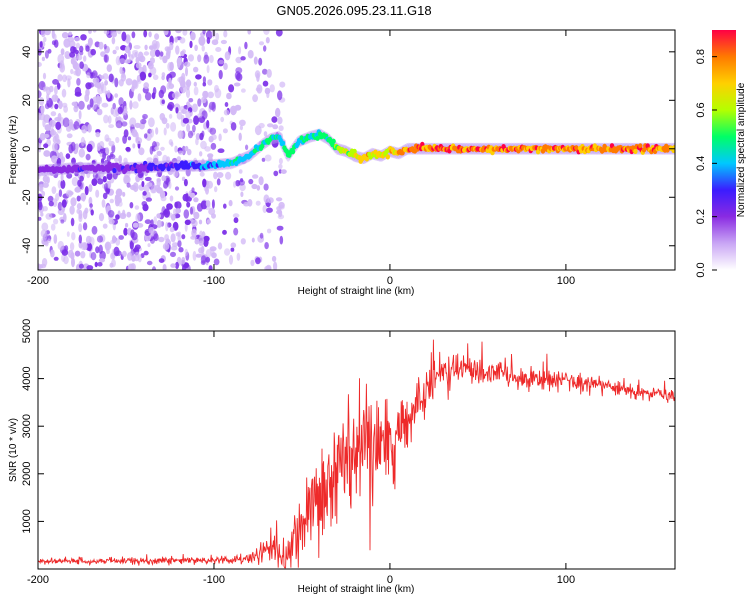 Image resolution: width=750 pixels, height=600 pixels. What do you see at coordinates (390, 580) in the screenshot?
I see `snr-x-tick-label: 0` at bounding box center [390, 580].